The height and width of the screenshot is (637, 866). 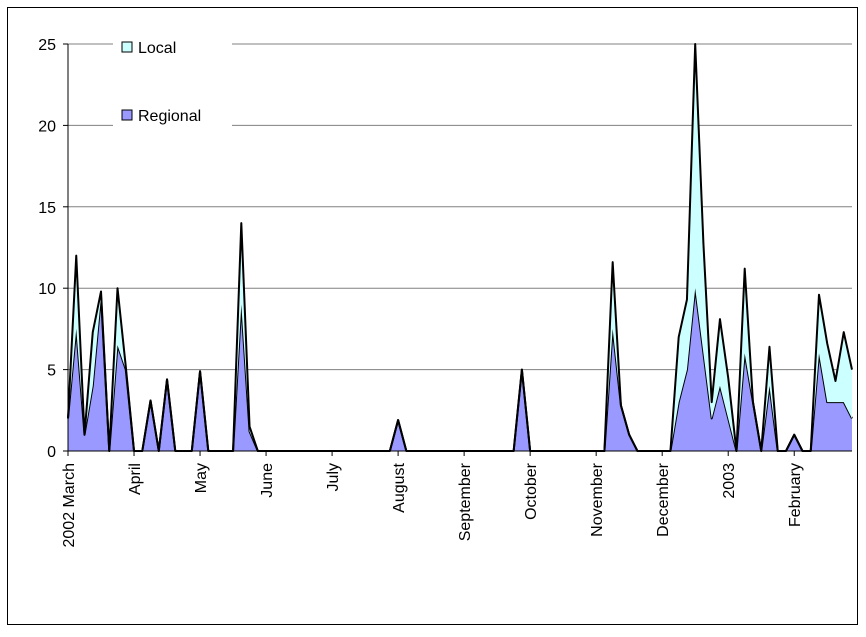 I want to click on x-tick-label: December, so click(x=663, y=499).